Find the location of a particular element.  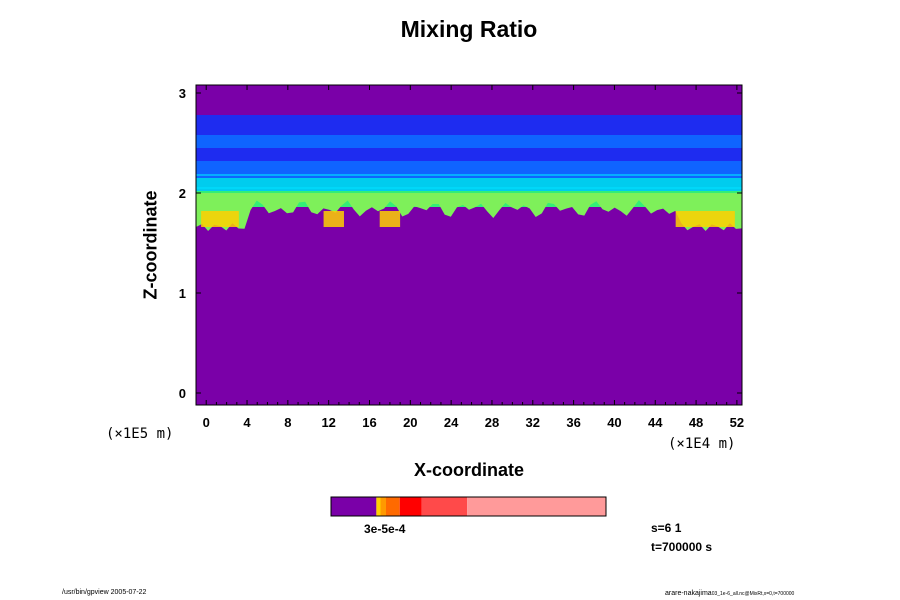

info-t-label: t=700000 s is located at coordinates (682, 547).